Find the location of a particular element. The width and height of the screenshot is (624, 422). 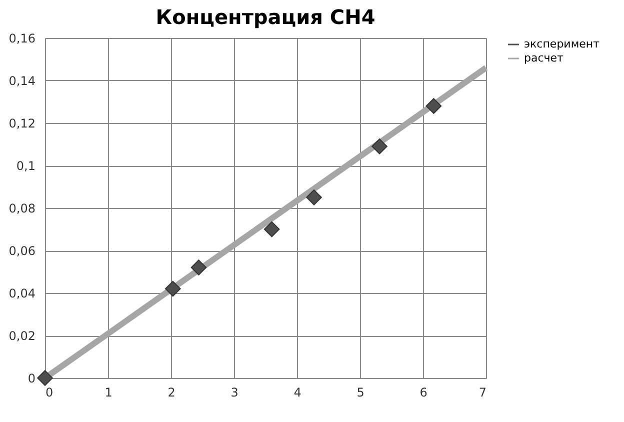

y-tick-label: 0,12 is located at coordinates (22, 123).